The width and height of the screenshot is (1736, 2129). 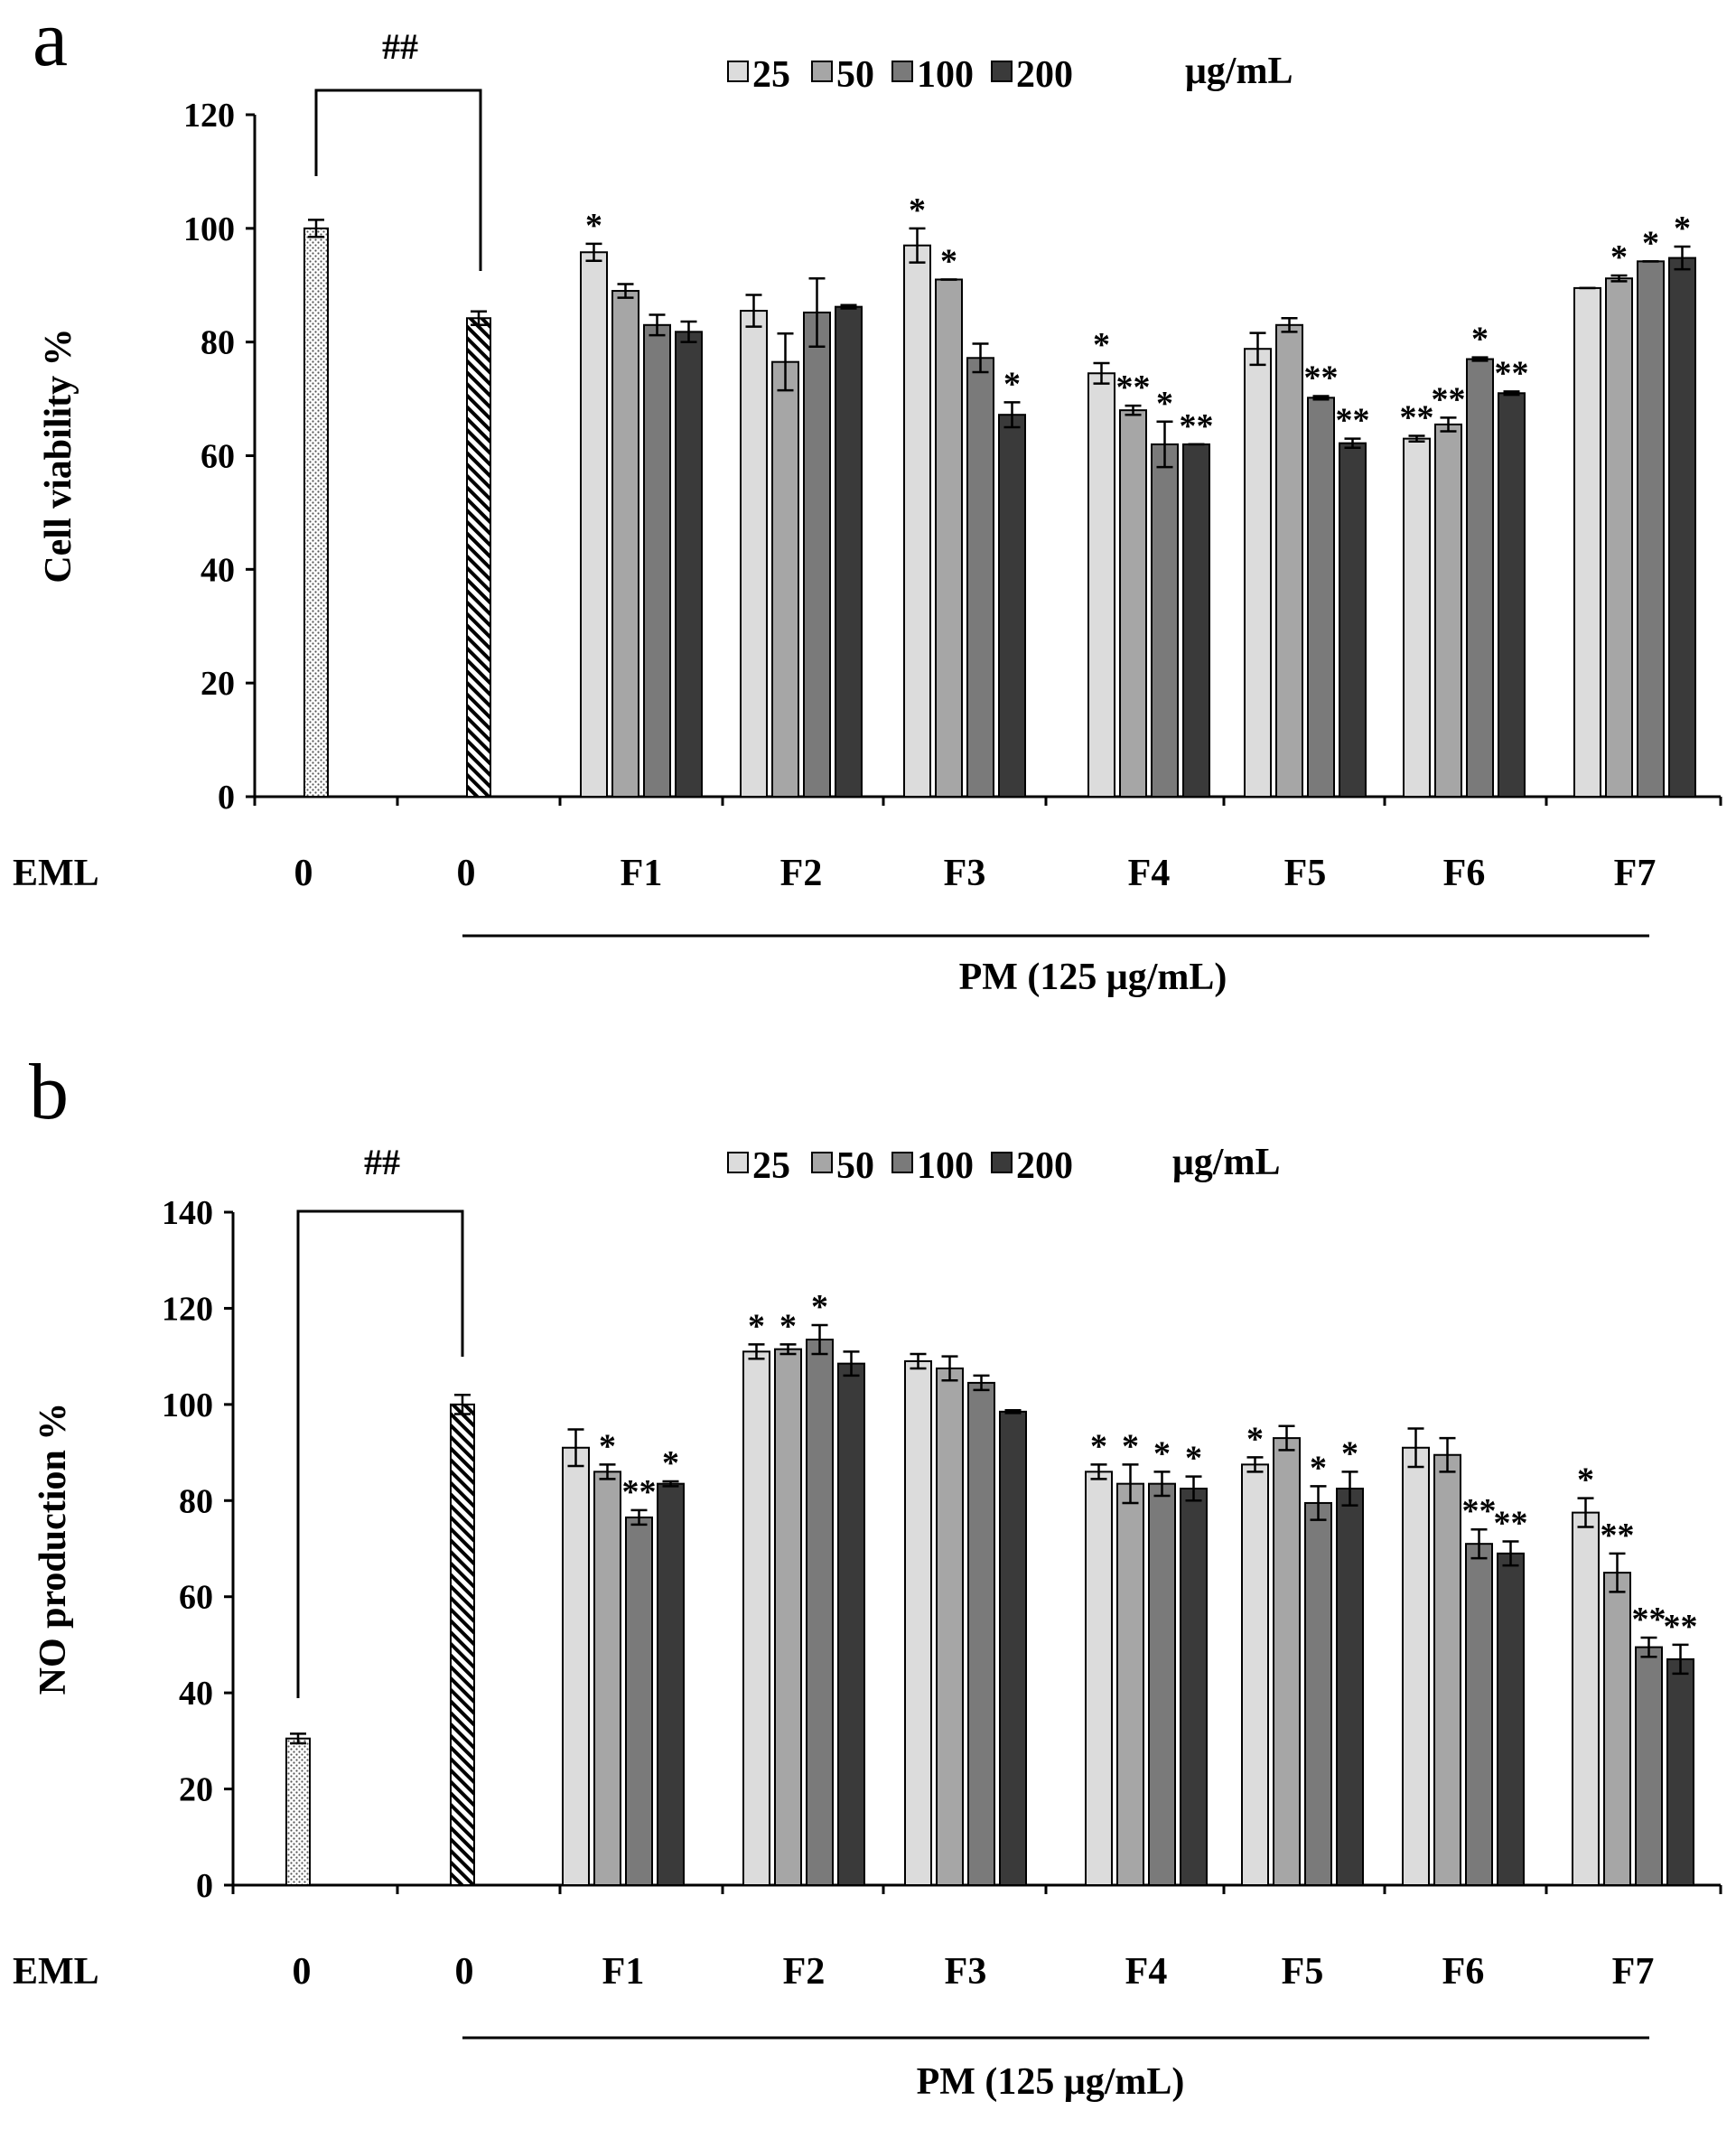 I want to click on y-tick-label: 120, so click(x=209, y=116).